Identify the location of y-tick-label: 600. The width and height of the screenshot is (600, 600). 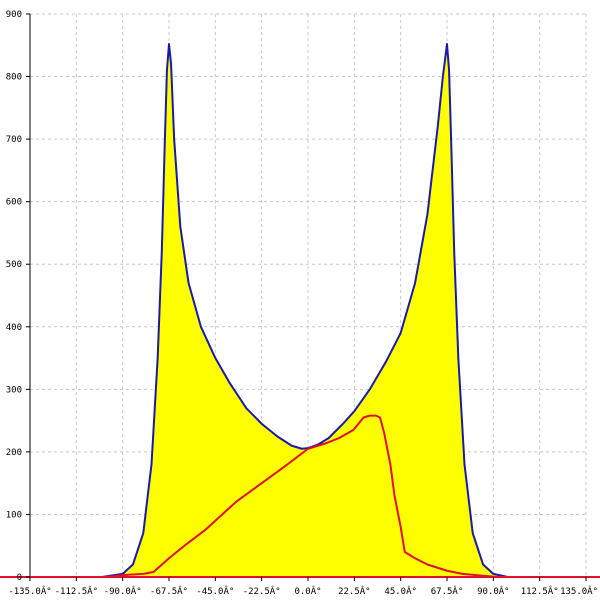
(14, 203).